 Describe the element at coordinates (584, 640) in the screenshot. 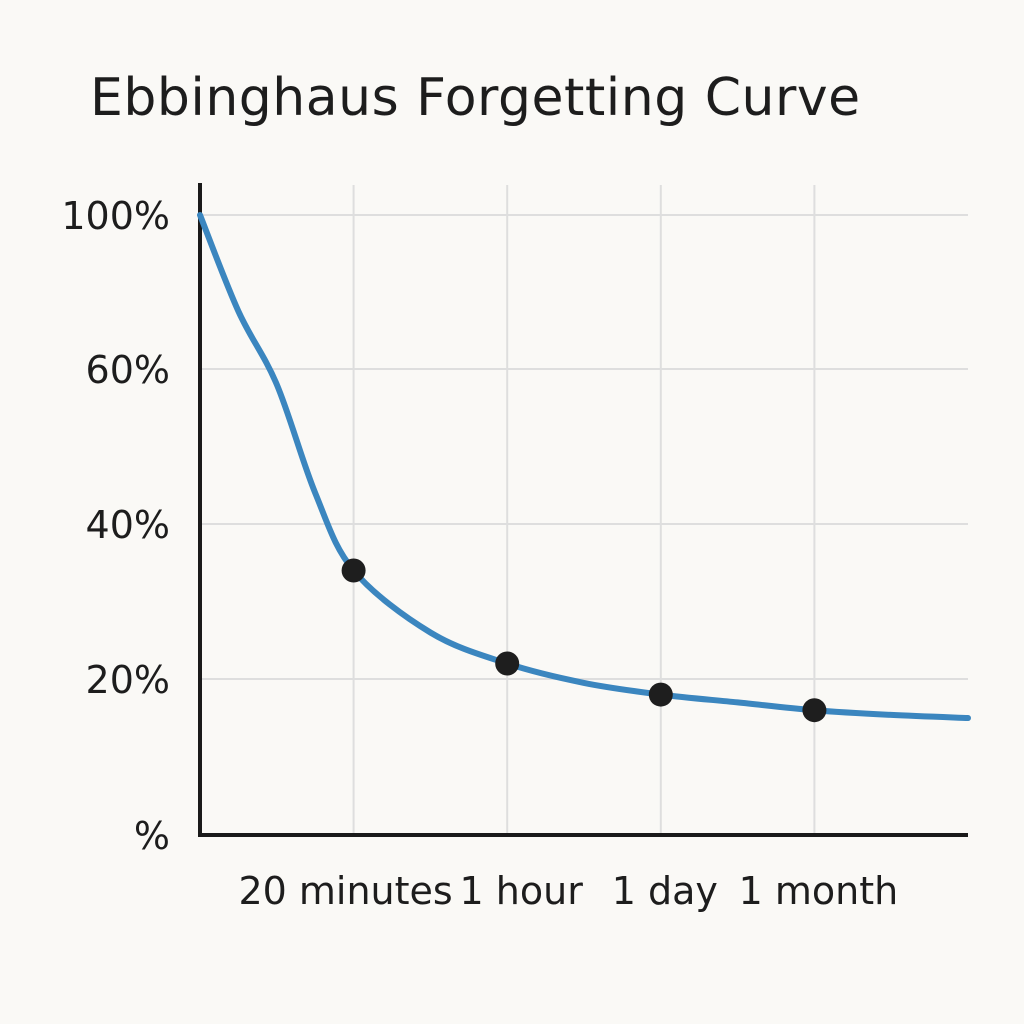

I see `point-layer` at that location.